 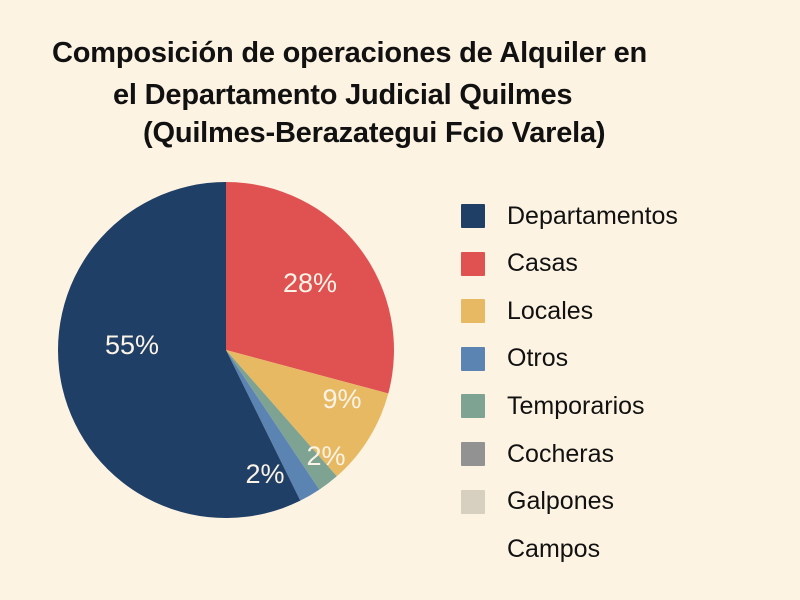 I want to click on legend-label: Casas, so click(x=542, y=263).